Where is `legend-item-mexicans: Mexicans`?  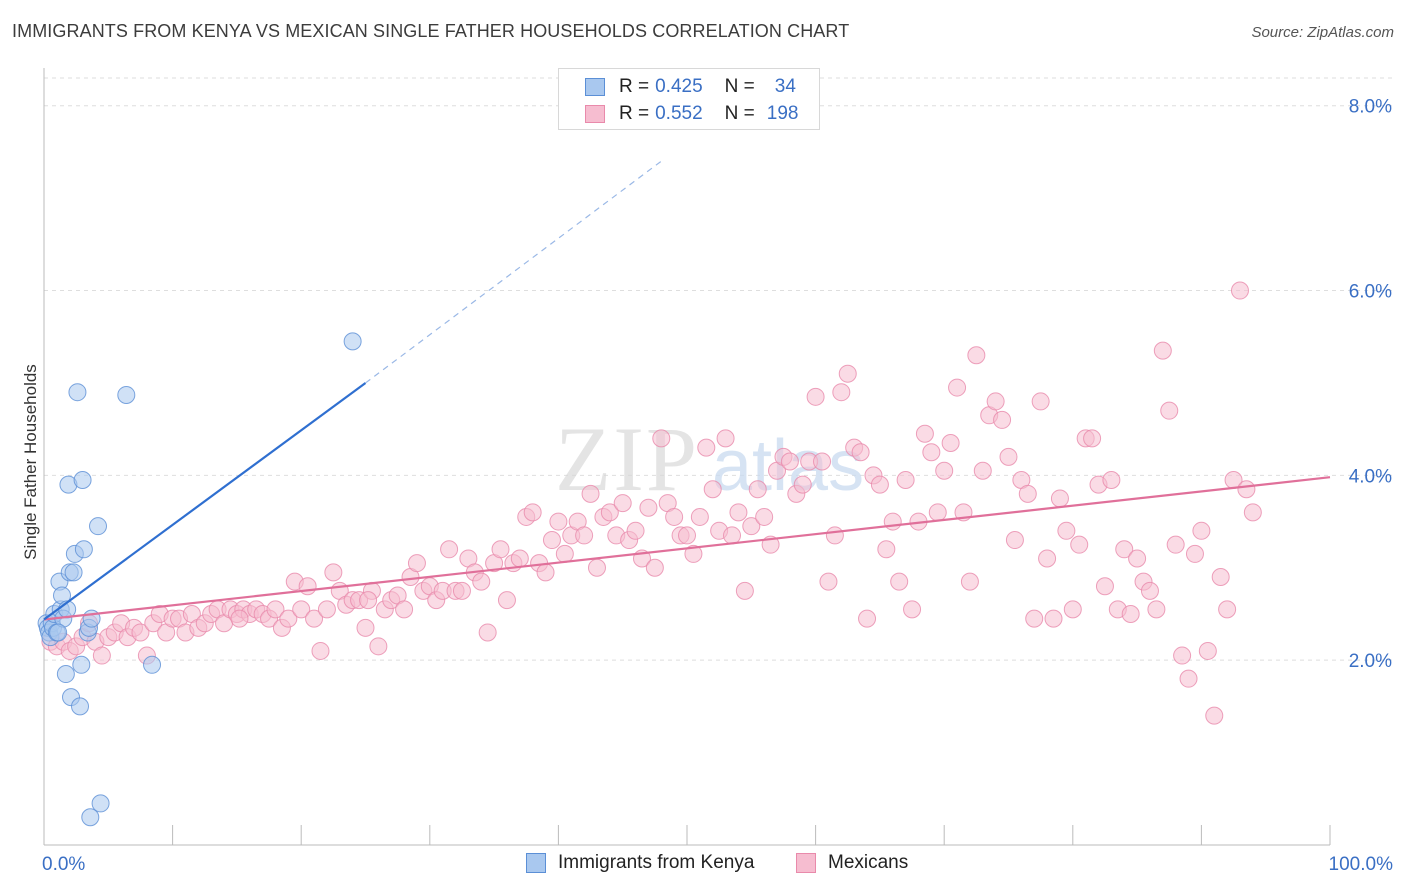
legend-item-mexicans: Mexicans is located at coordinates (852, 863).